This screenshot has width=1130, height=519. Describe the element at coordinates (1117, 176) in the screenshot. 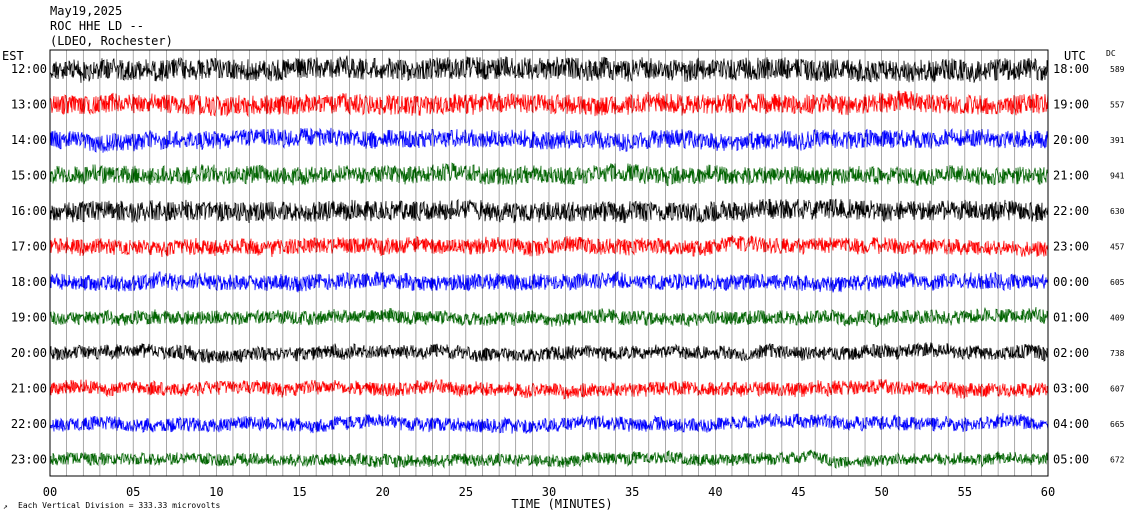

I see `dc-value: 941` at that location.